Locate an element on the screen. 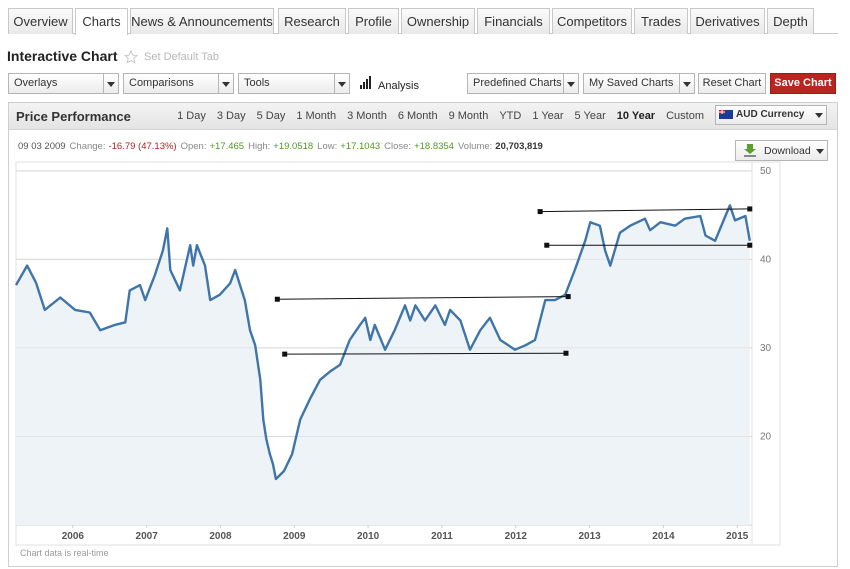 Image resolution: width=850 pixels, height=569 pixels. dropdown: Predefined Charts is located at coordinates (523, 83).